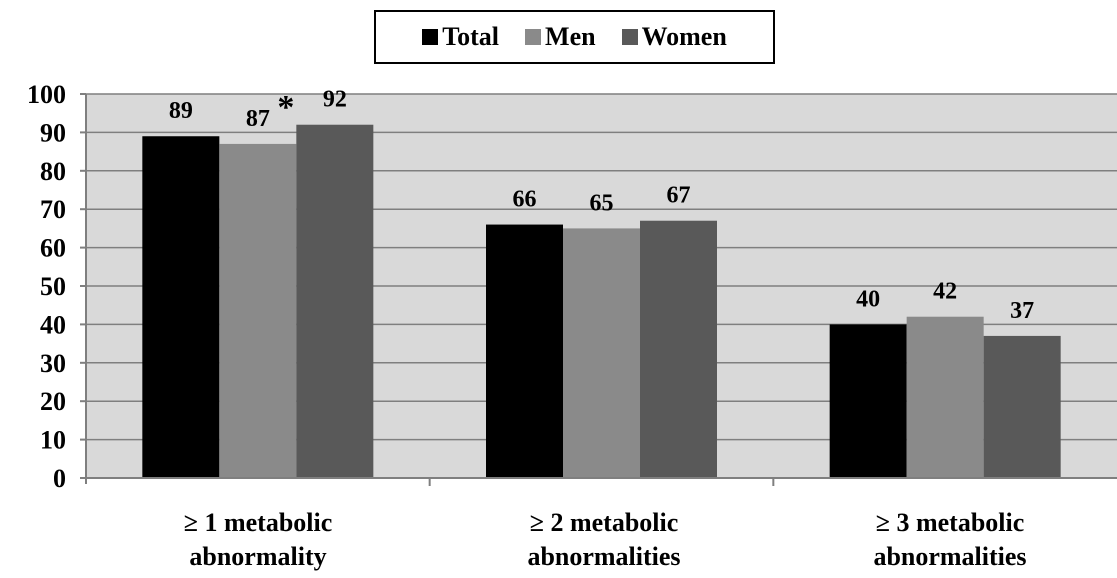 This screenshot has width=1117, height=578. I want to click on legend-swatch-men, so click(533, 37).